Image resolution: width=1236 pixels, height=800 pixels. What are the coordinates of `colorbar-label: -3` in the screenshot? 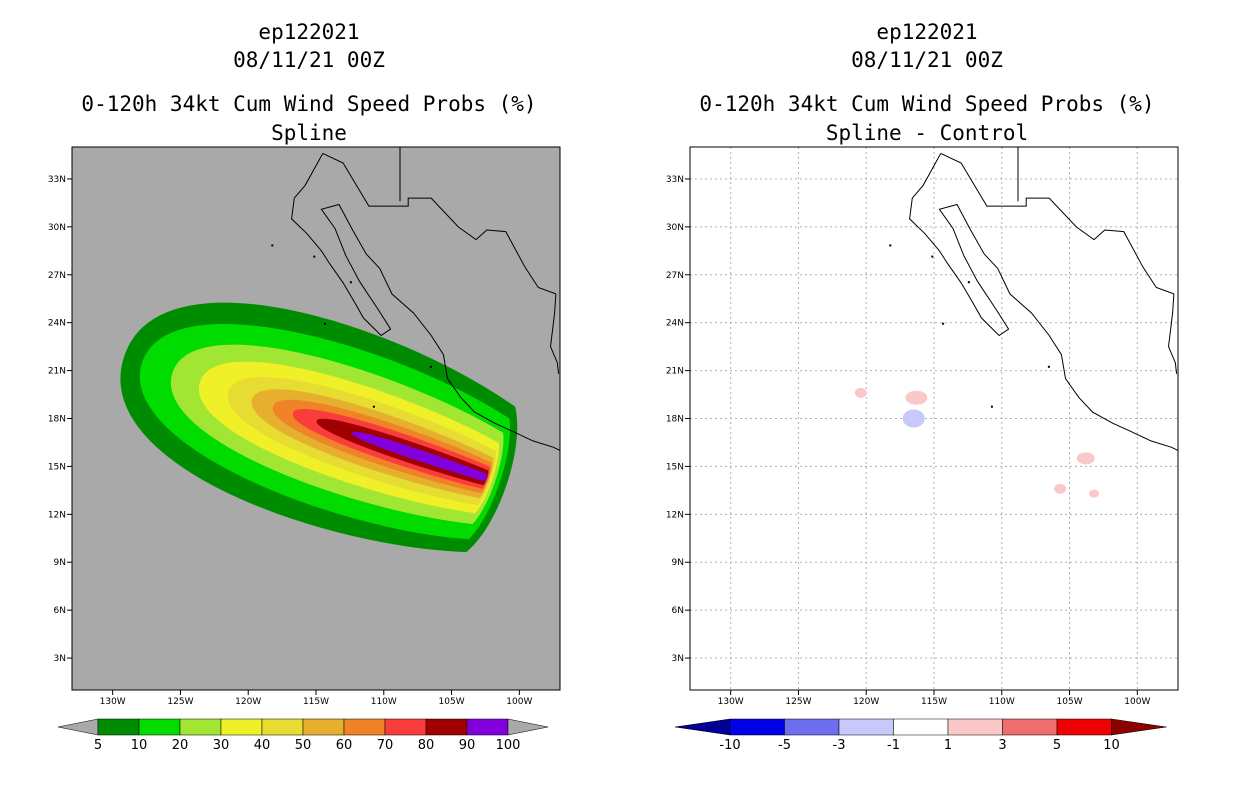 It's located at (839, 745).